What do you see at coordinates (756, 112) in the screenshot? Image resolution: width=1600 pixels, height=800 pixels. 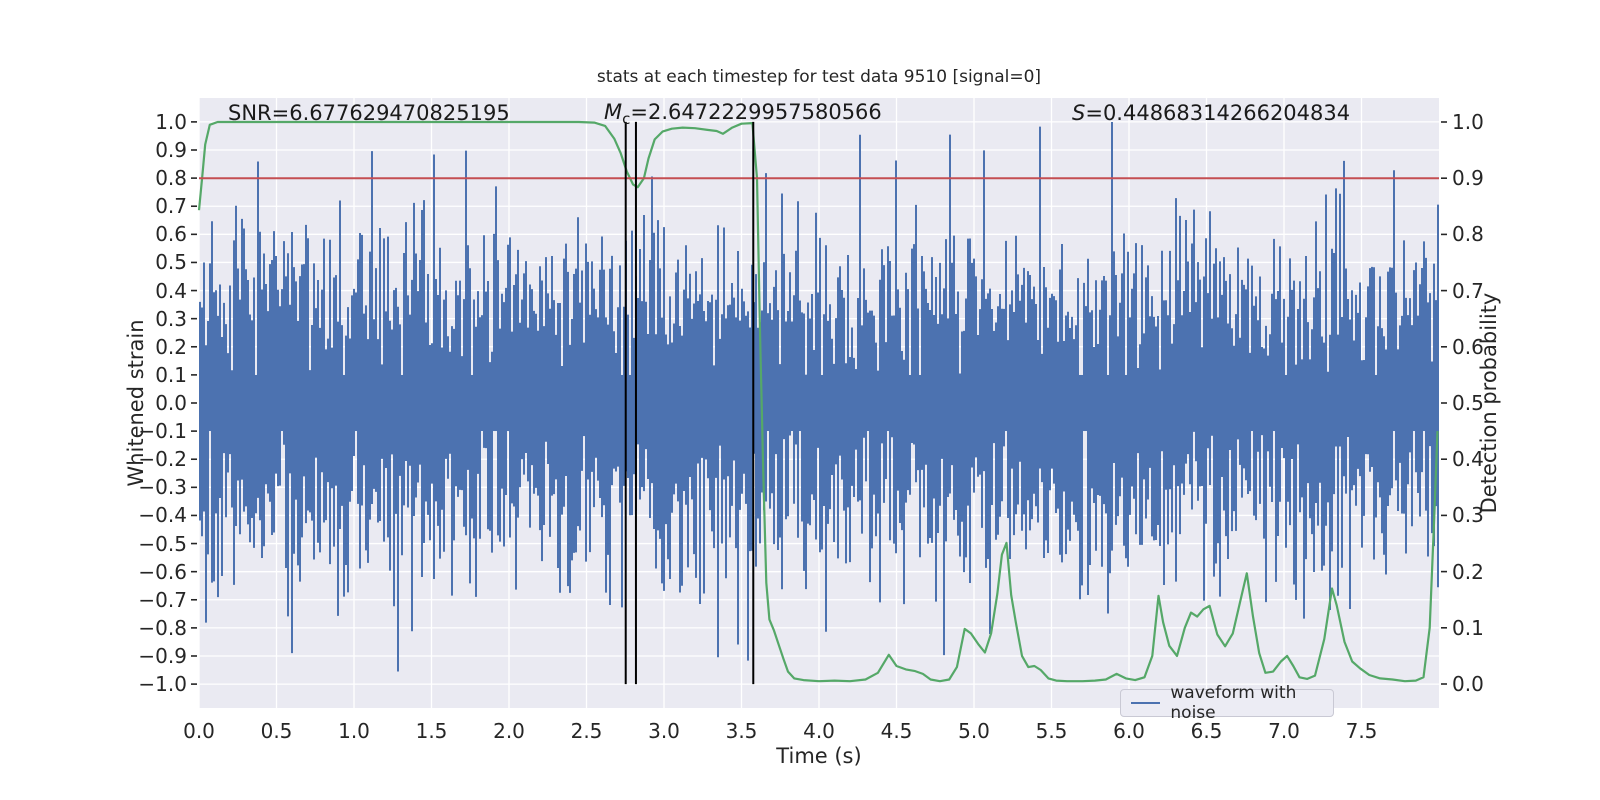 I see `annotation-mc-value: =2.6472229957580566` at bounding box center [756, 112].